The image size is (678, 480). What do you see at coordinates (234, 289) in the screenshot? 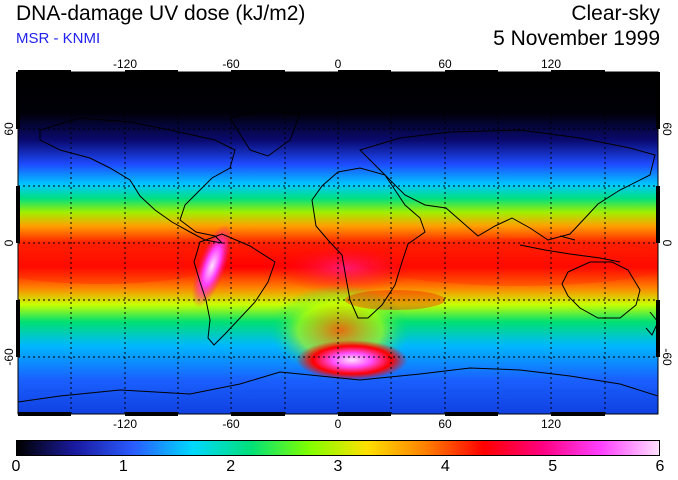
I see `south-america-coast` at bounding box center [234, 289].